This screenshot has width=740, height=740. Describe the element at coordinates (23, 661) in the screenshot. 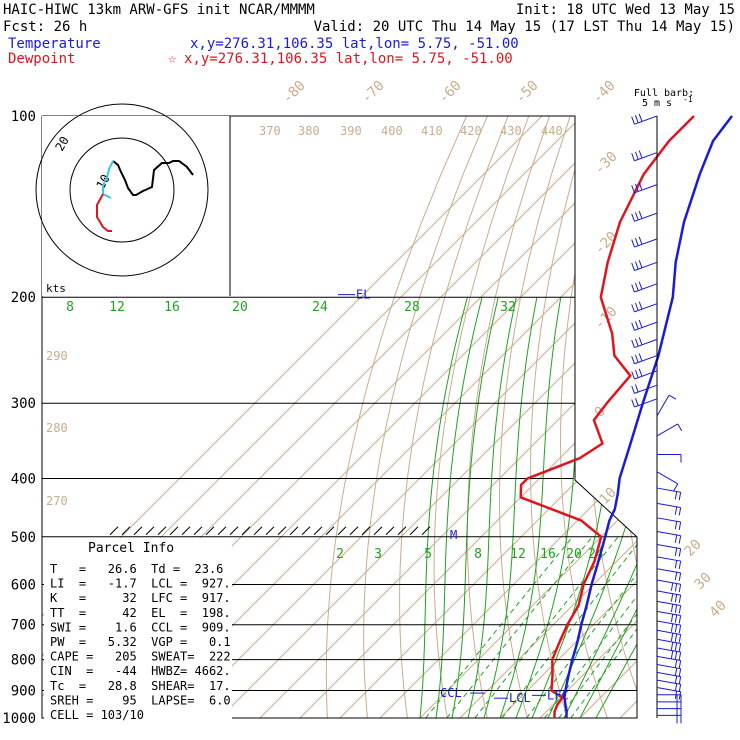

I see `pressure-tick-label: 800` at that location.